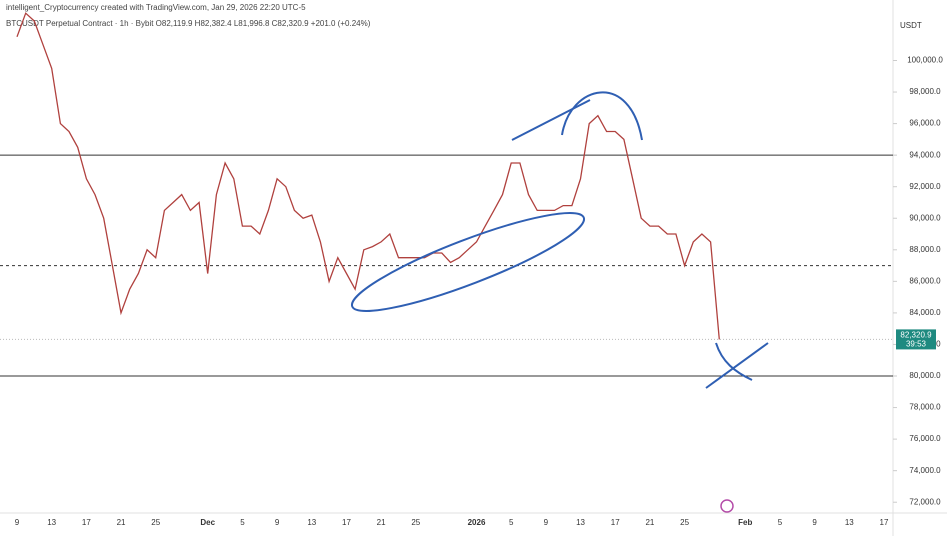  I want to click on drawn-line, so click(551, 120).